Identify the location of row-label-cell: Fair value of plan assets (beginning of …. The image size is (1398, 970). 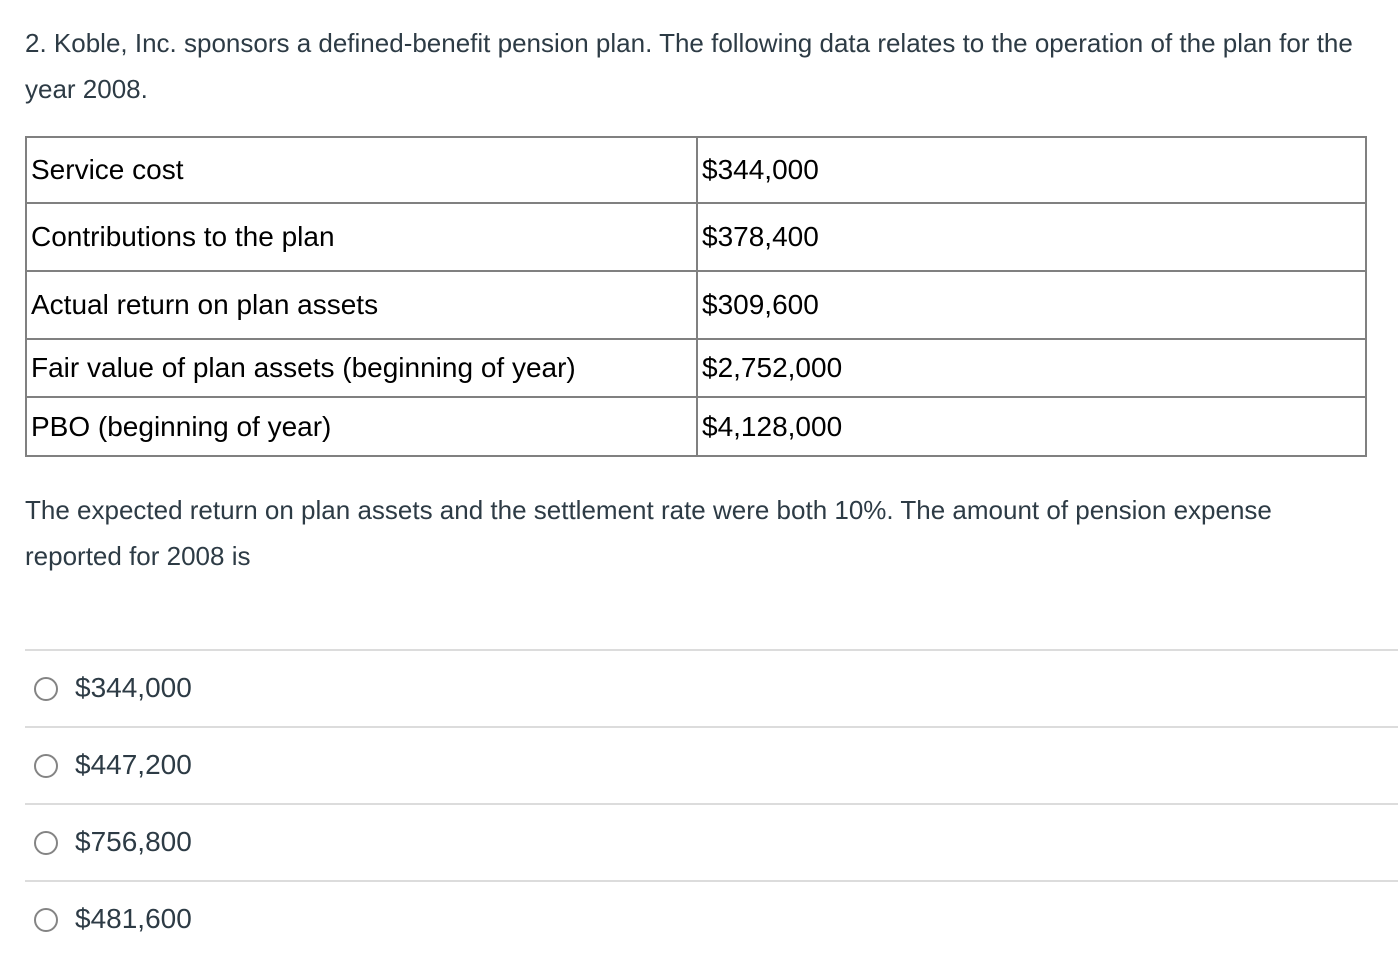
(361, 368).